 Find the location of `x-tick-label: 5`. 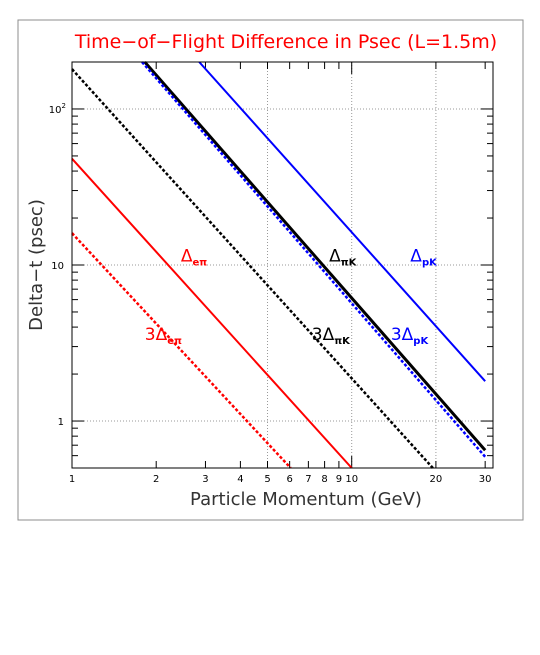

x-tick-label: 5 is located at coordinates (267, 479).